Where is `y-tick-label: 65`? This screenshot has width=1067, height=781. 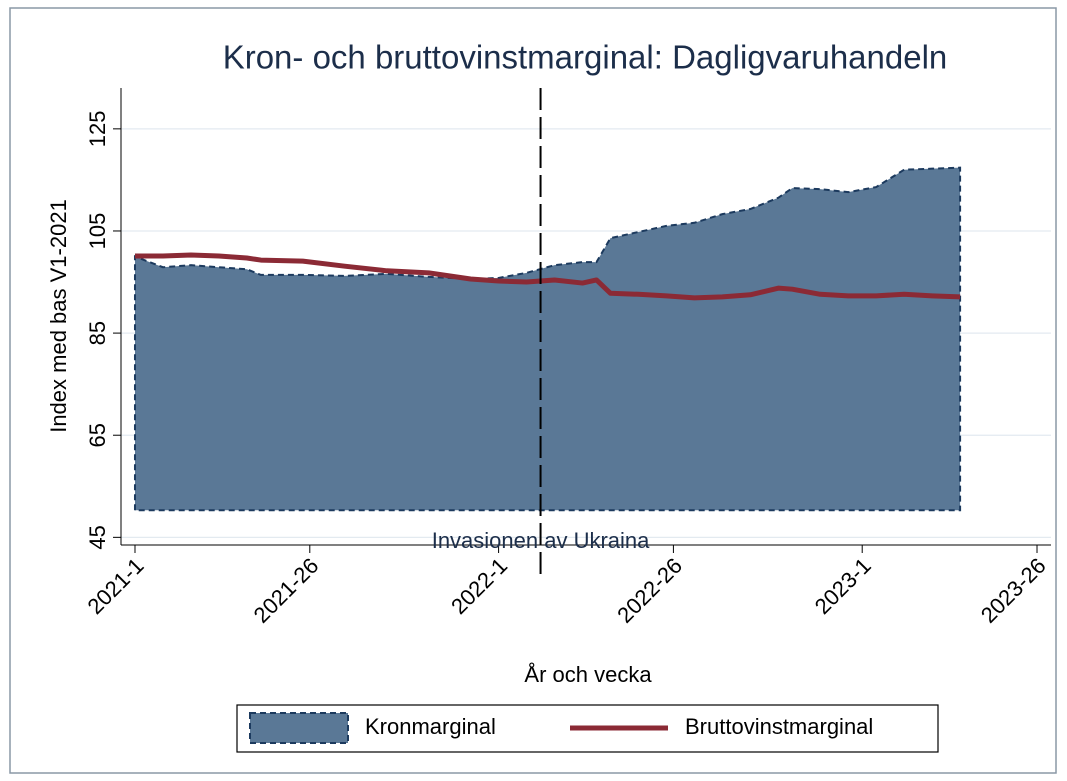
y-tick-label: 65 is located at coordinates (97, 435).